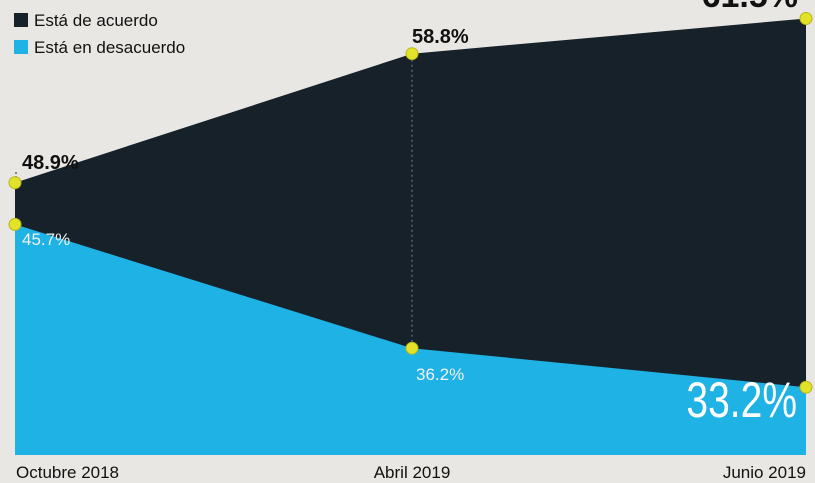 The image size is (815, 483). What do you see at coordinates (67, 472) in the screenshot?
I see `x-tick-label-0: Octubre 2018` at bounding box center [67, 472].